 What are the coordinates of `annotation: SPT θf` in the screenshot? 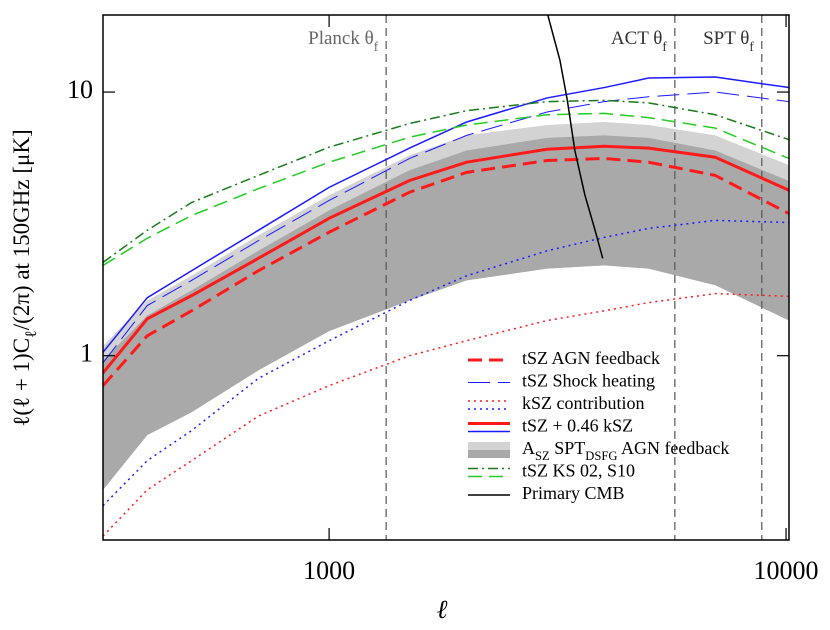 It's located at (728, 40).